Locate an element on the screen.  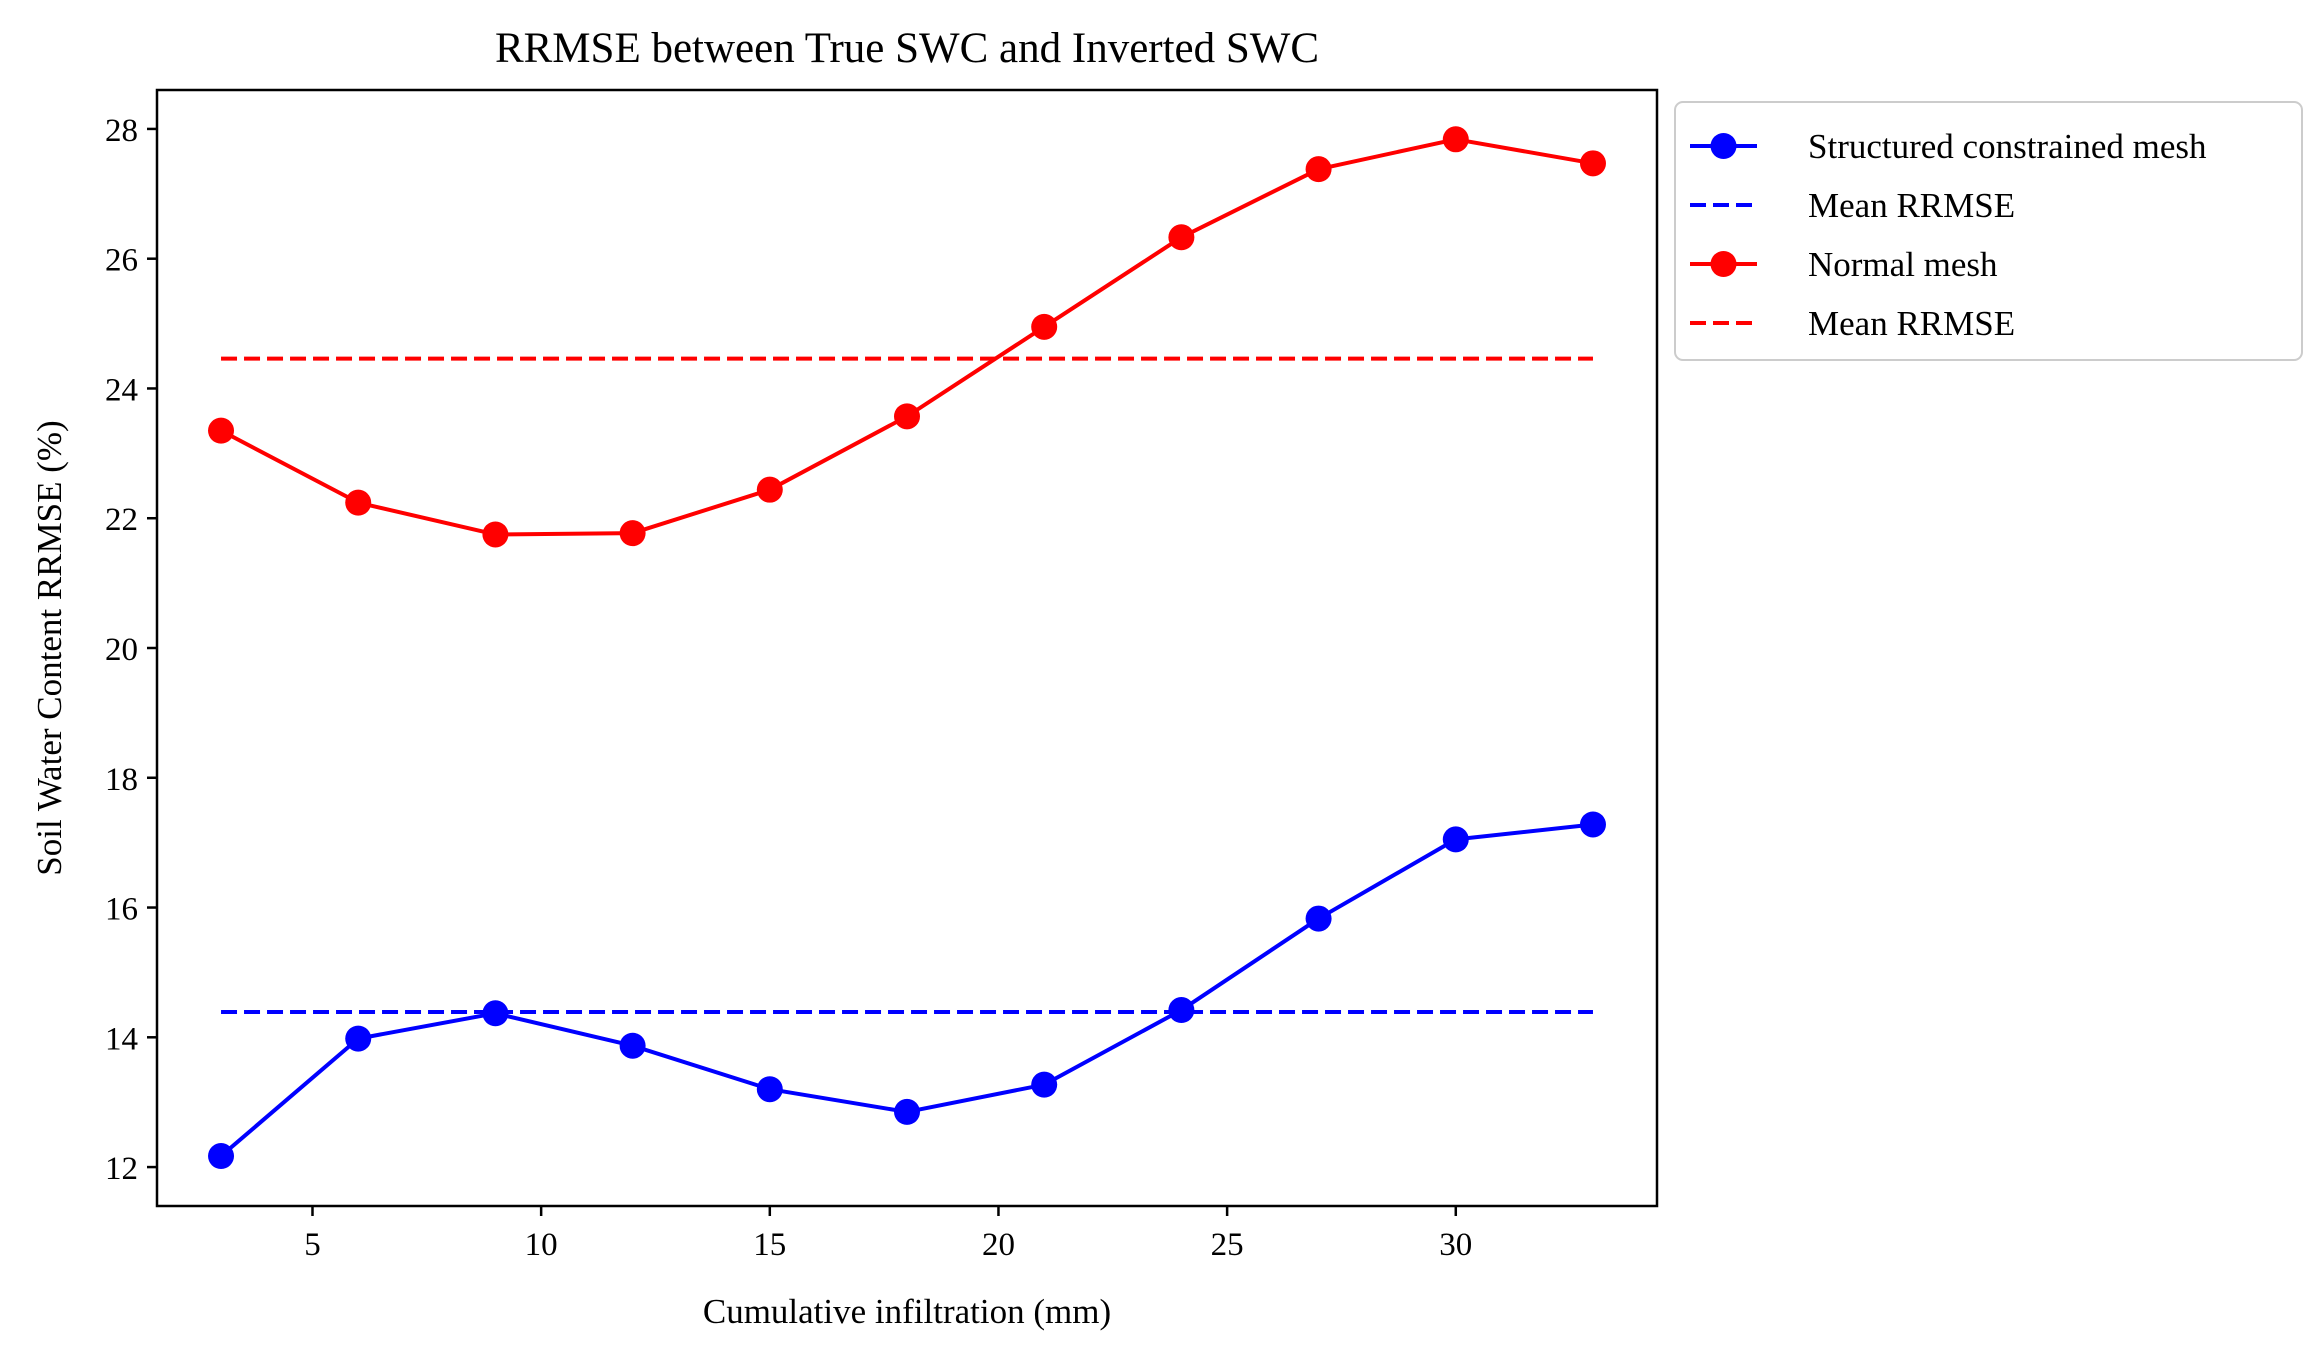
x-tick-label: 25 is located at coordinates (1227, 1245).